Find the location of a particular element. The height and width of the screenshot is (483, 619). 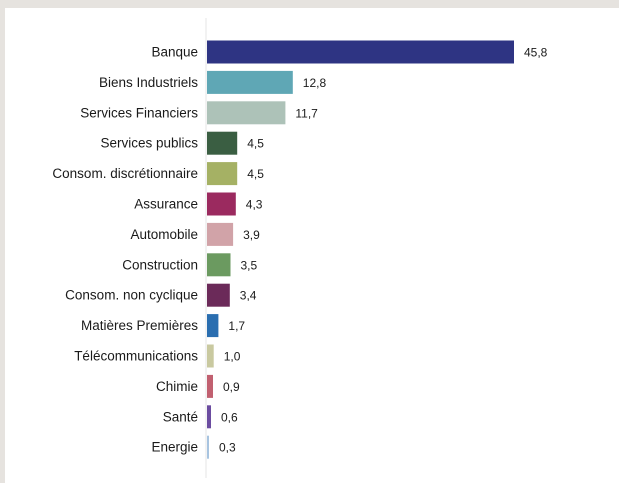

category-label: Consom. discrétionnaire is located at coordinates (125, 173).